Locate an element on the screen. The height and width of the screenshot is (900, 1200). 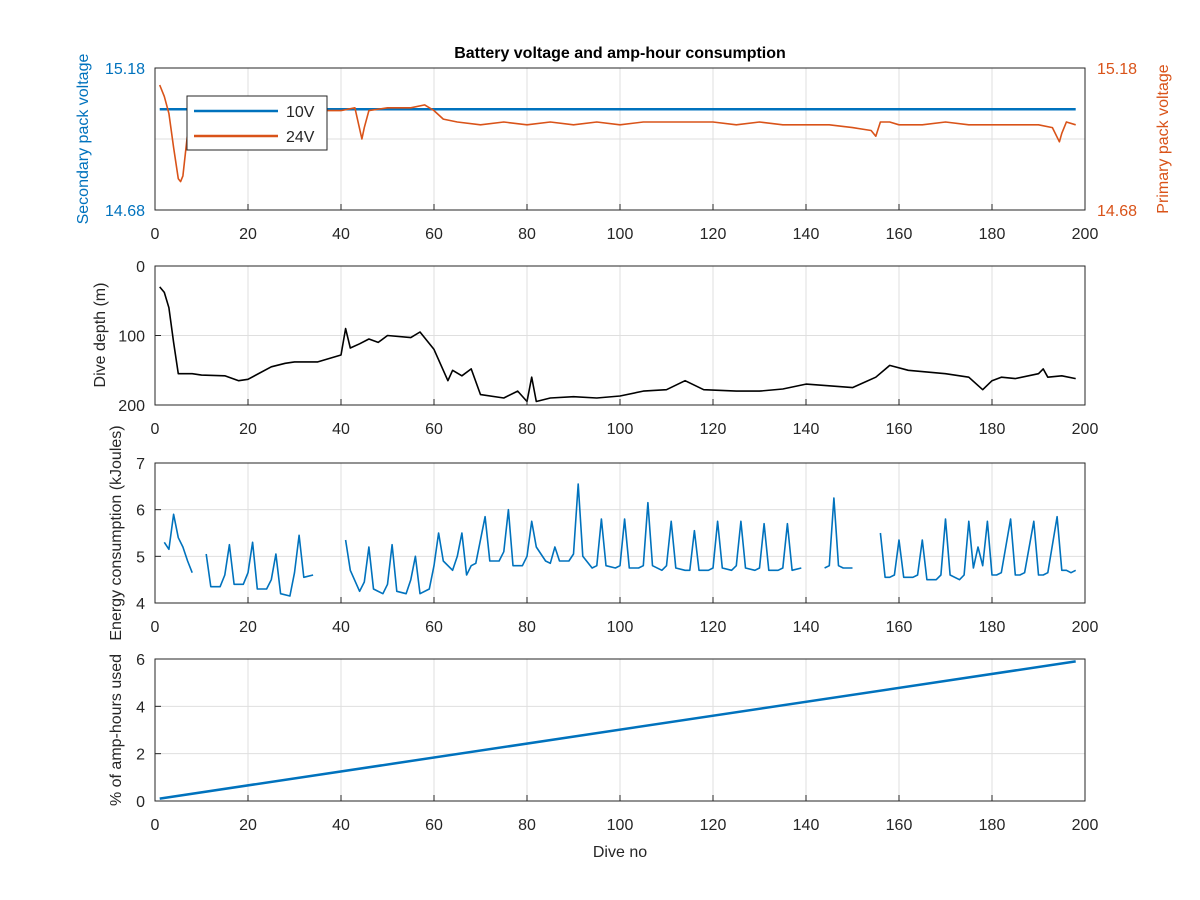
energy-xticks: 0 20 40 60 80 100 120 140 160 180 200 is located at coordinates (625, 616).